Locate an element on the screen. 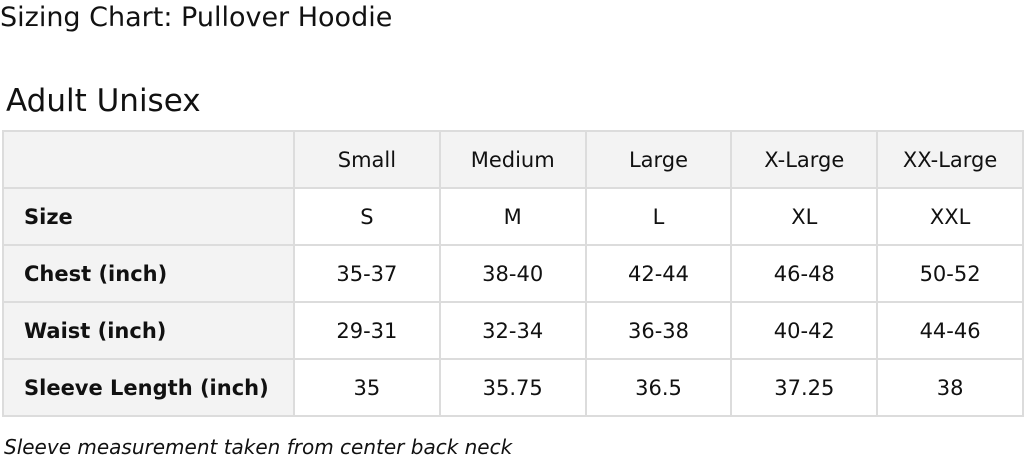 The height and width of the screenshot is (460, 1024). table-row: Waist (inch) 29-31 32-34 36-38 40-42 44-46 is located at coordinates (513, 330).